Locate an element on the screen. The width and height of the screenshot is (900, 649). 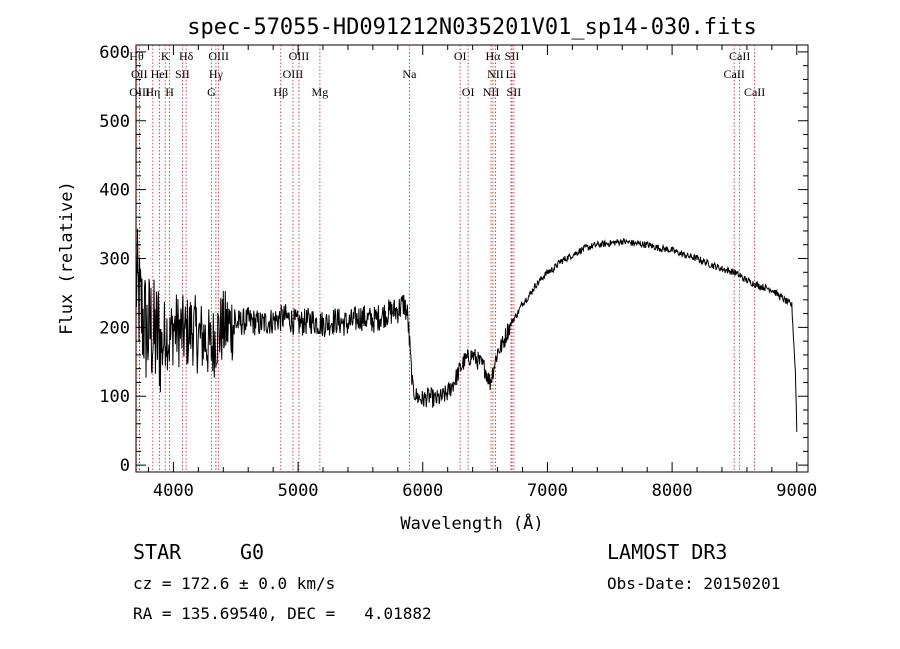
line-label-10: Hγ is located at coordinates (216, 74).